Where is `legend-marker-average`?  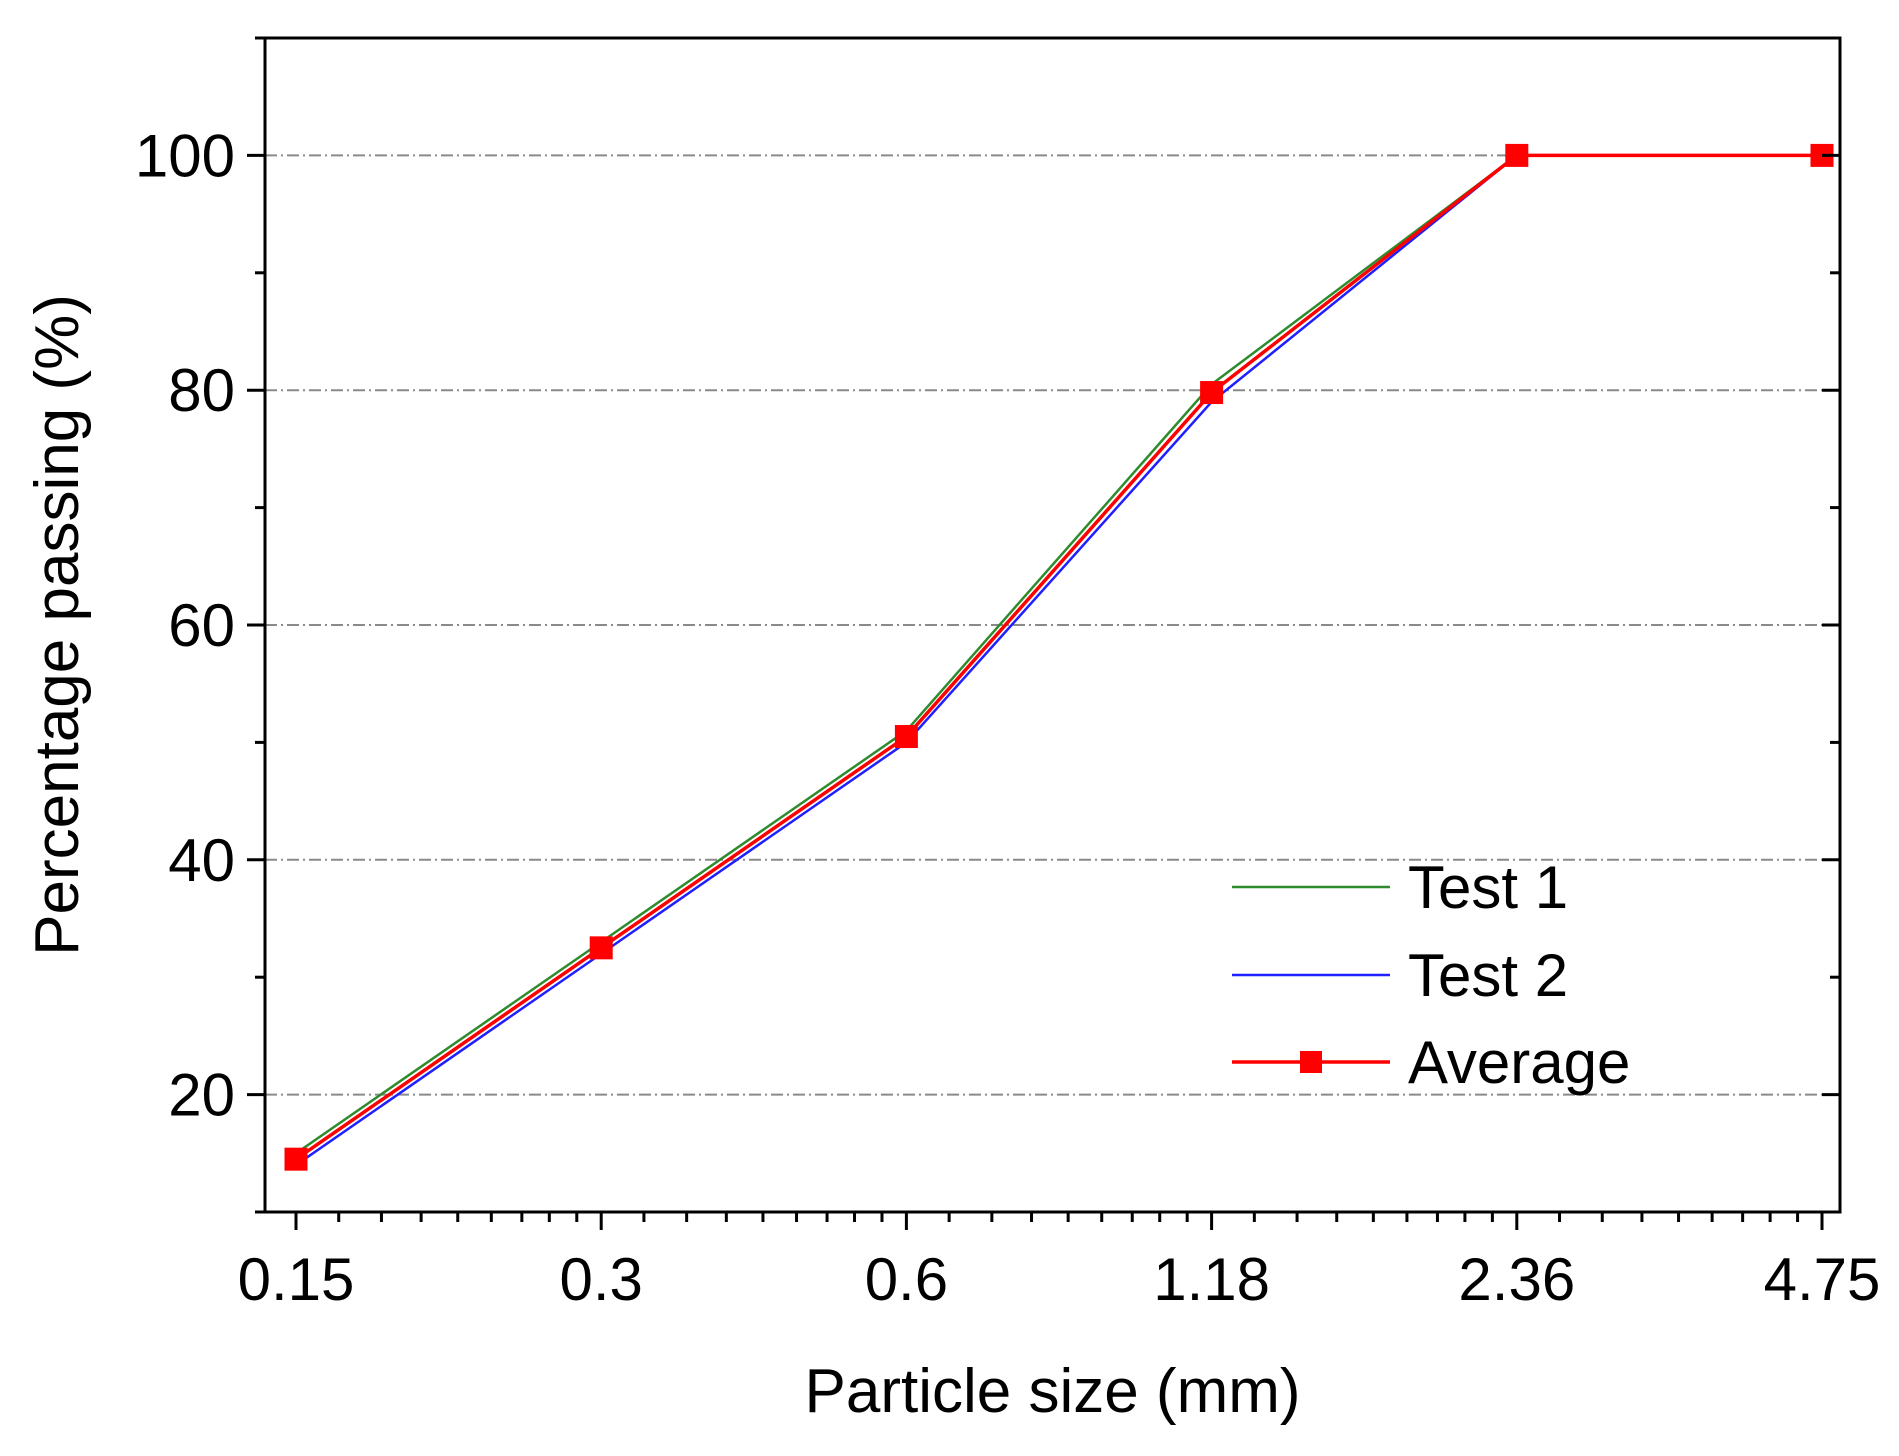 legend-marker-average is located at coordinates (1311, 1062).